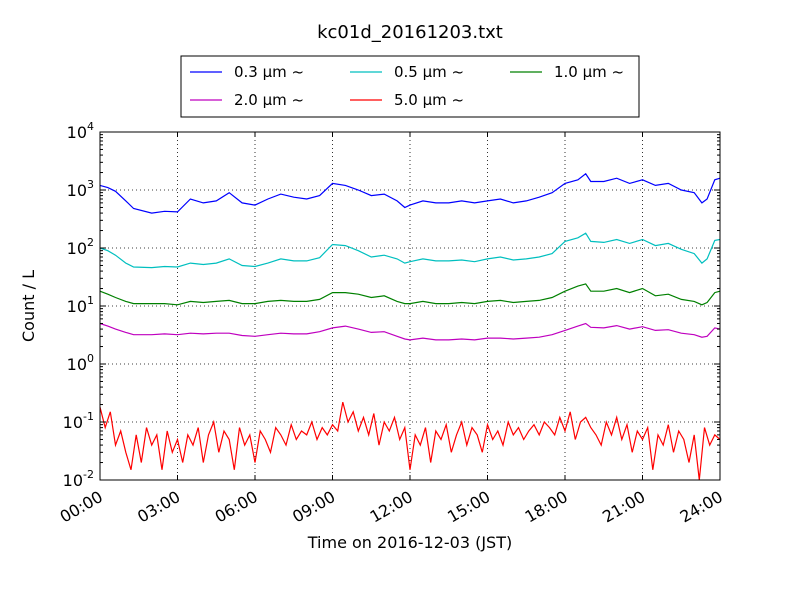 Image resolution: width=800 pixels, height=600 pixels. I want to click on x-tick-label: 15:00, so click(468, 507).